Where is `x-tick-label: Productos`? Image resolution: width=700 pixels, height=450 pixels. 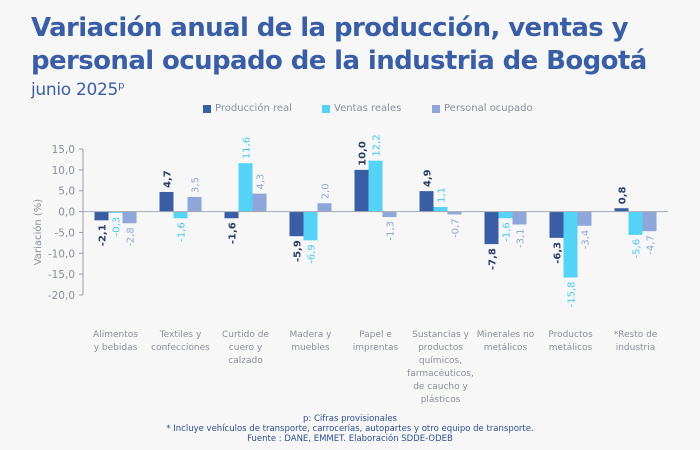 x-tick-label: Productos is located at coordinates (570, 335).